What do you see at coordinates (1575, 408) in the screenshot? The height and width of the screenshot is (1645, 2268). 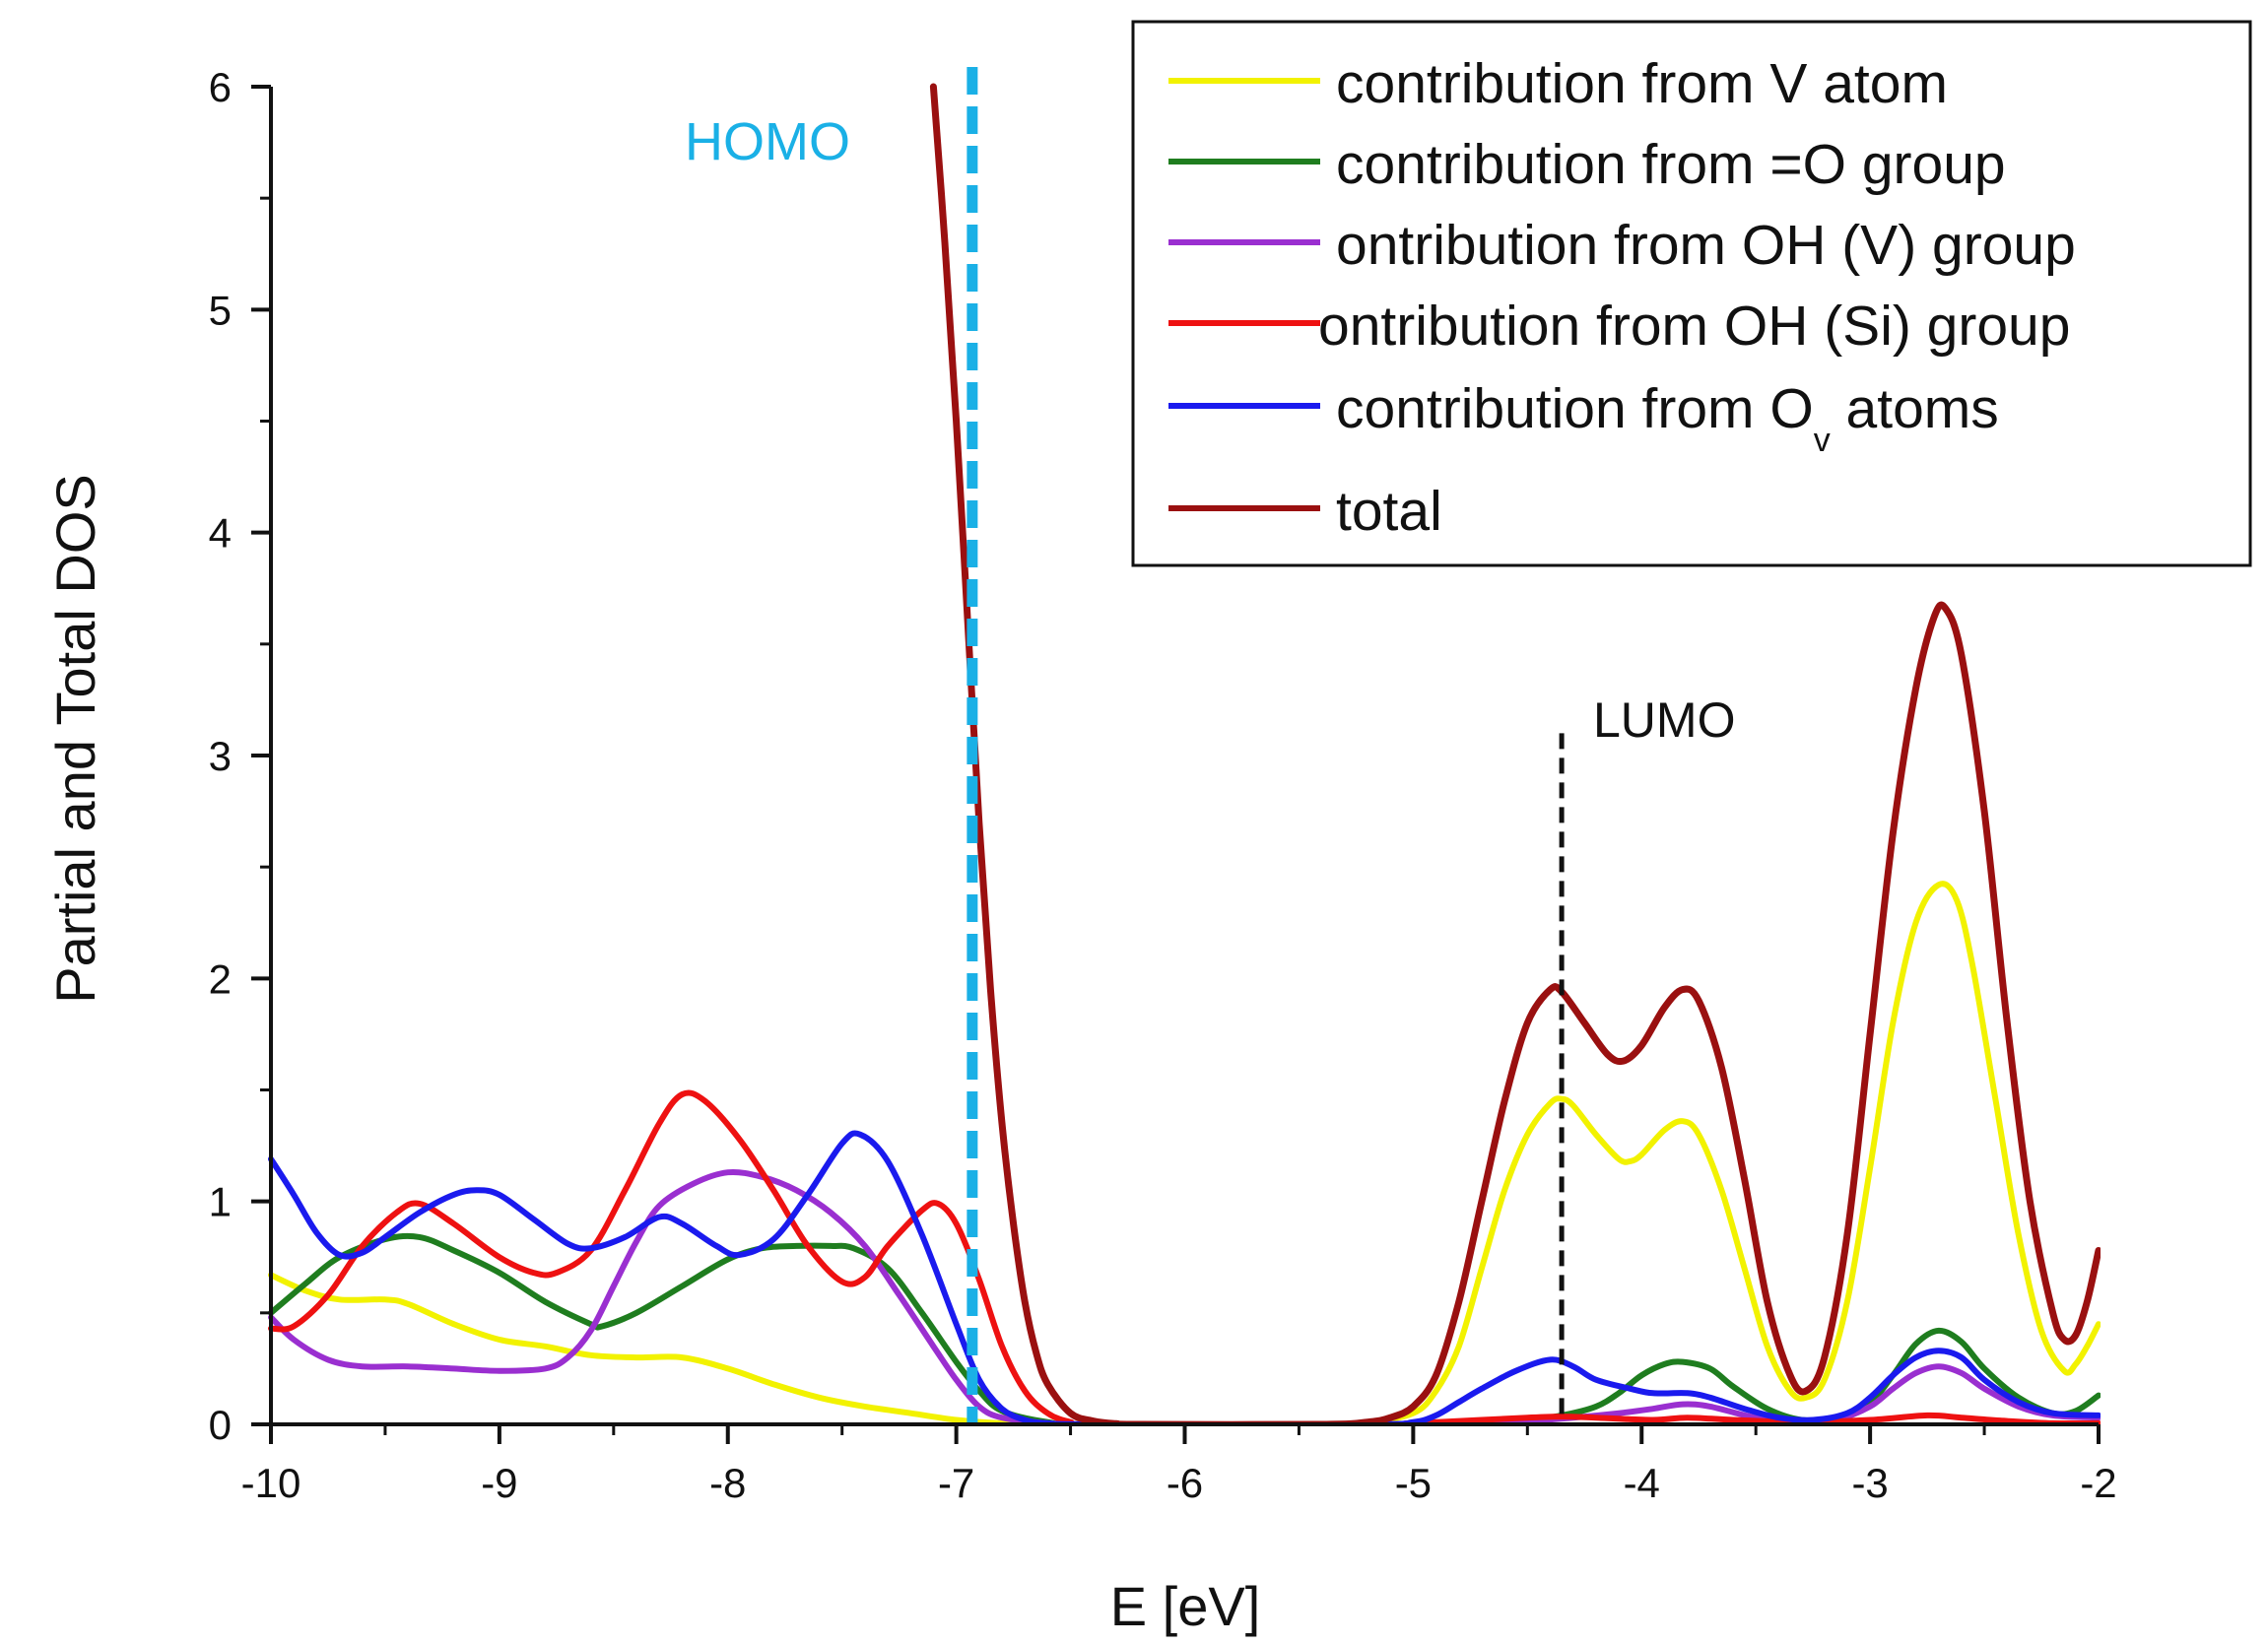 I see `legend-label-text: contribution from O` at bounding box center [1575, 408].